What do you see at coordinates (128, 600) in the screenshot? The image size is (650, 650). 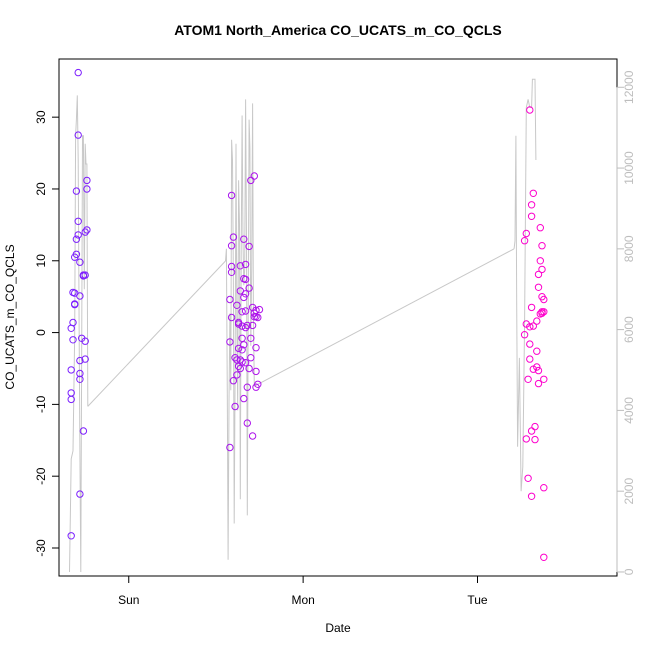 I see `x-tick-label: Sun` at bounding box center [128, 600].